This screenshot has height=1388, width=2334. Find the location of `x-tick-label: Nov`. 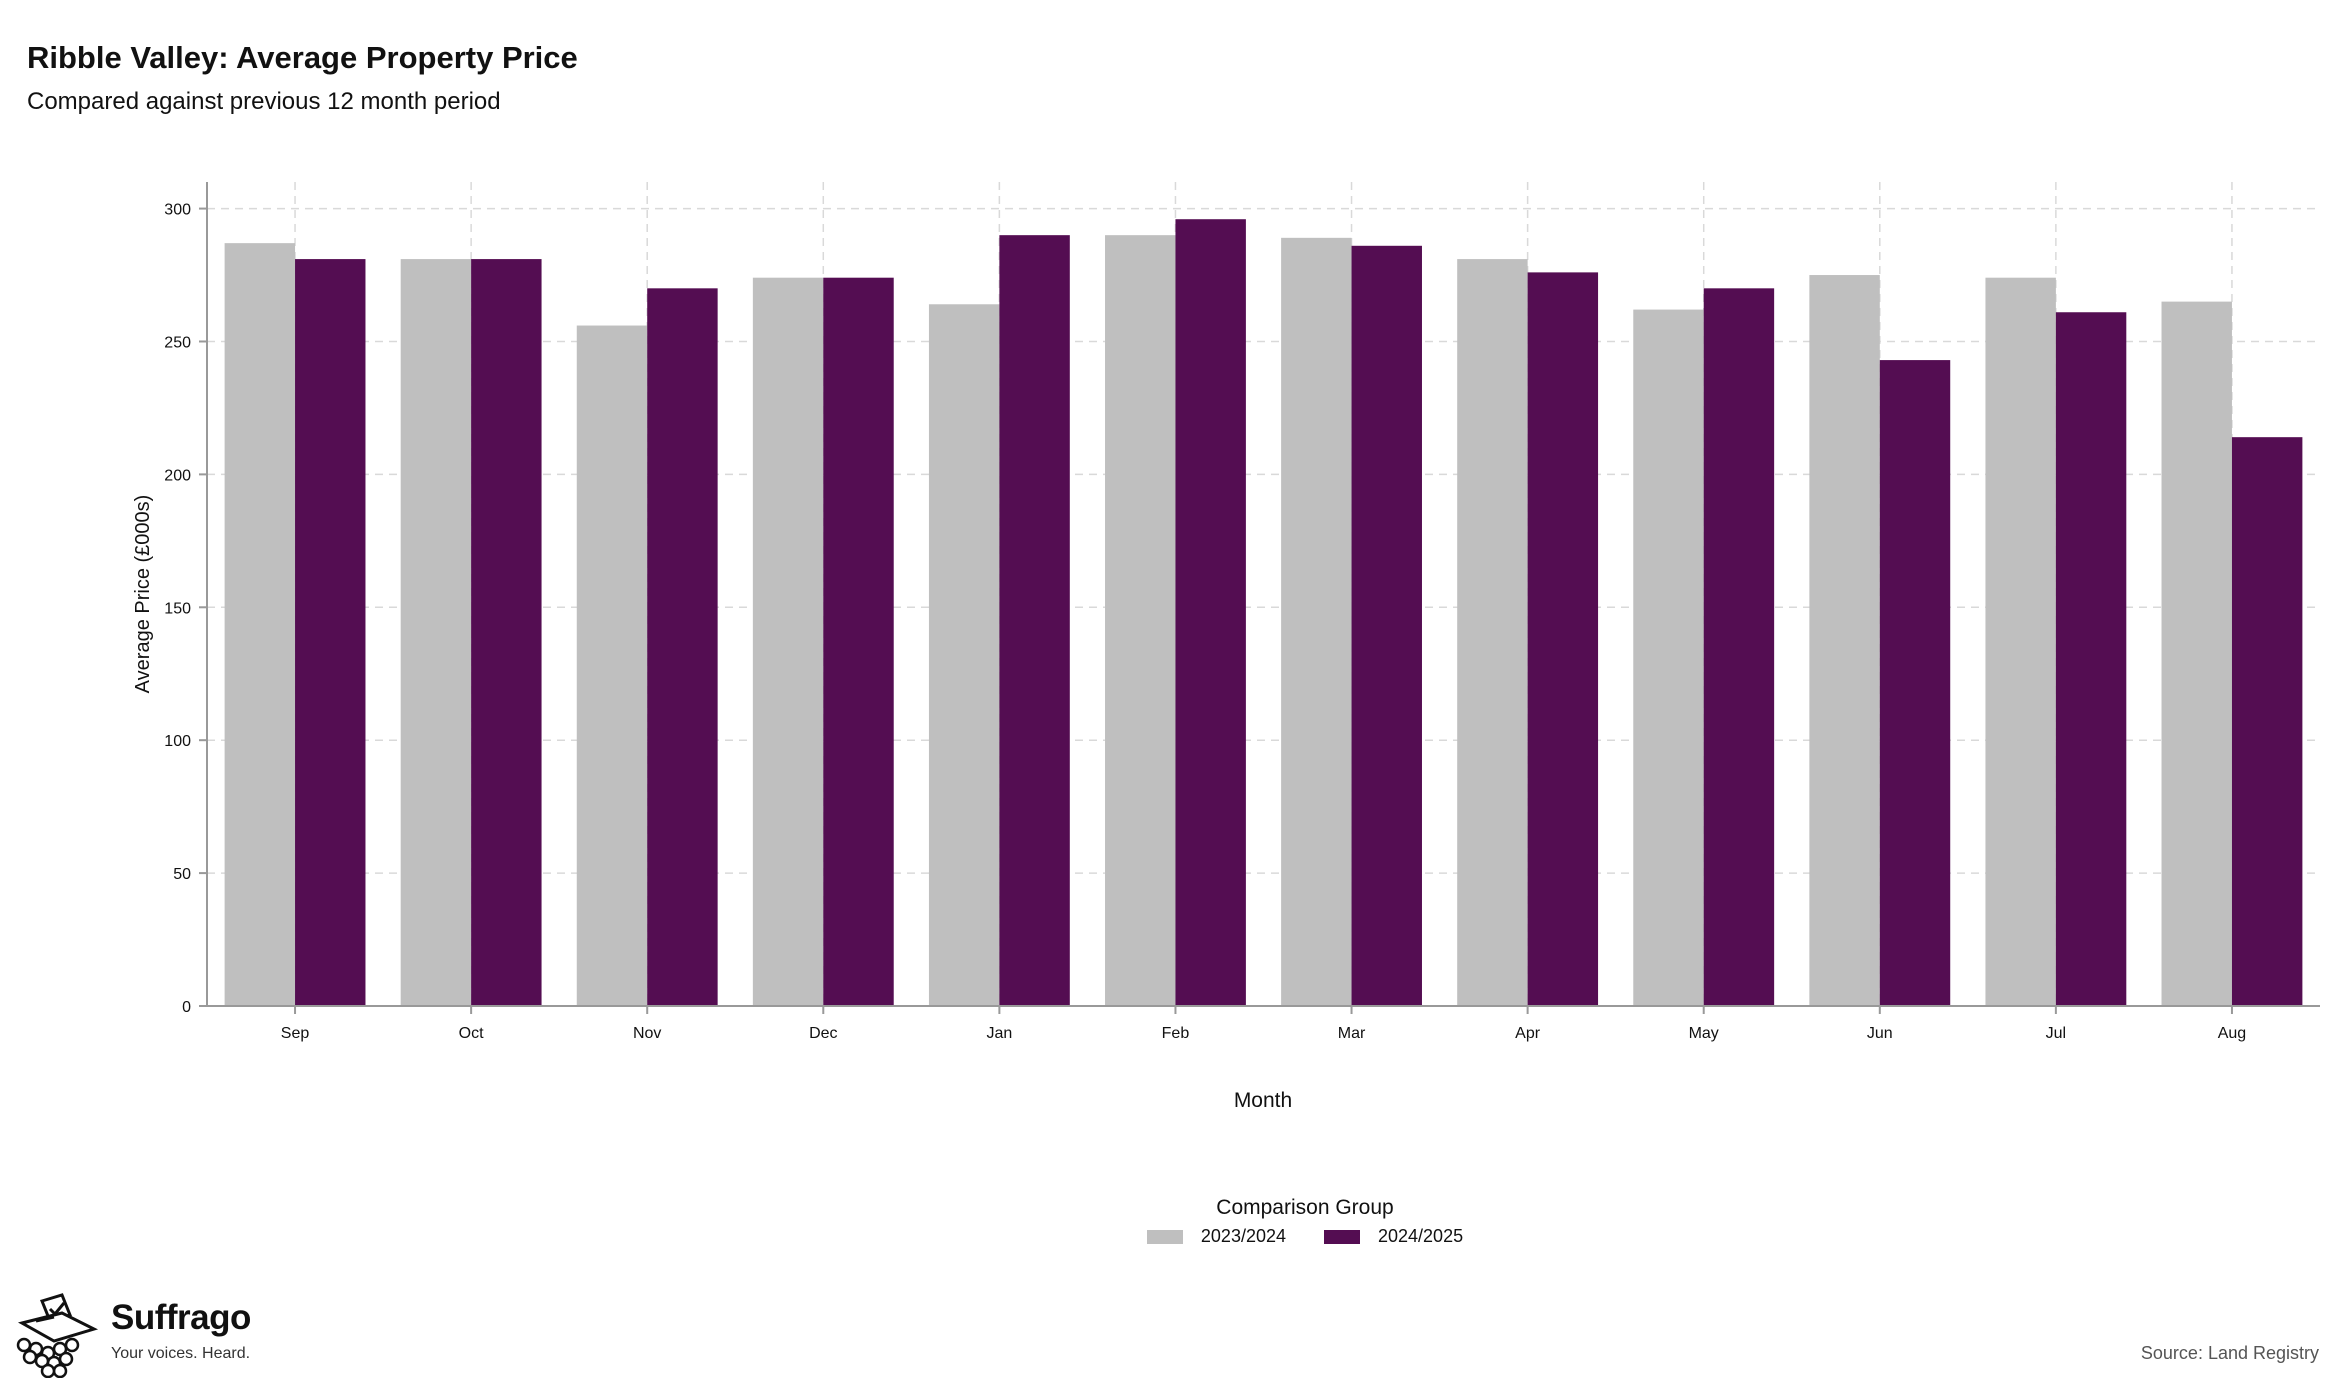

x-tick-label: Nov is located at coordinates (647, 1033).